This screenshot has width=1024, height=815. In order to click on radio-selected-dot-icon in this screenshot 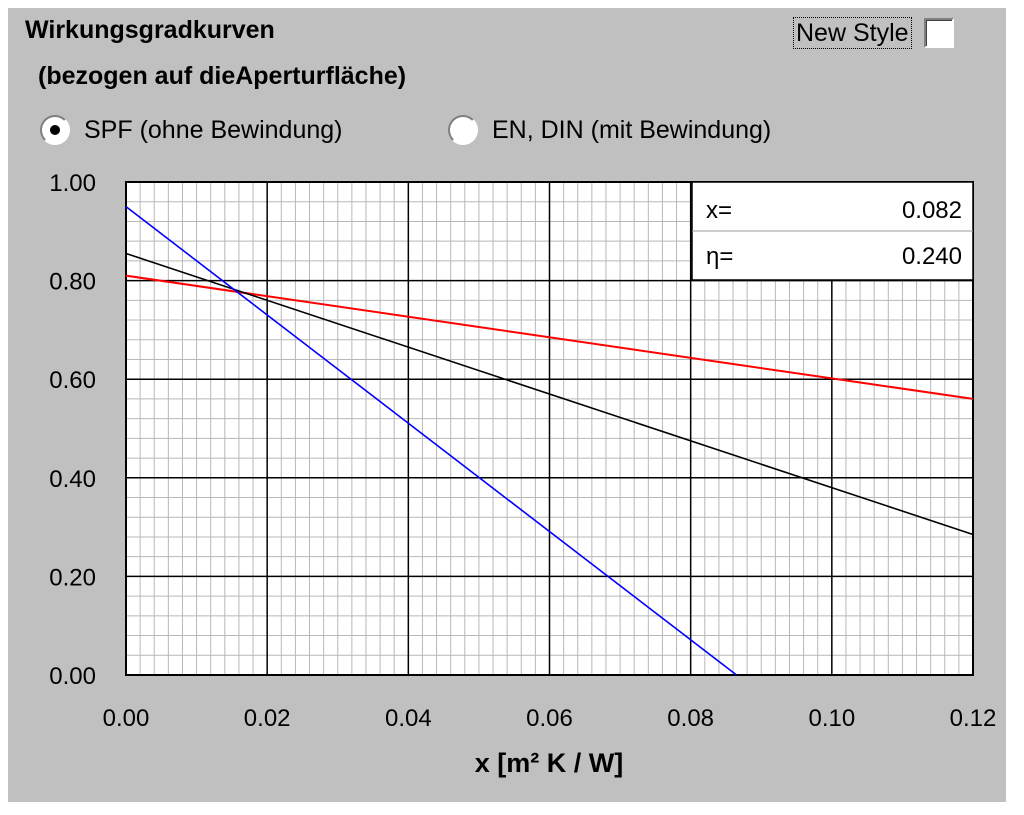, I will do `click(55, 130)`.